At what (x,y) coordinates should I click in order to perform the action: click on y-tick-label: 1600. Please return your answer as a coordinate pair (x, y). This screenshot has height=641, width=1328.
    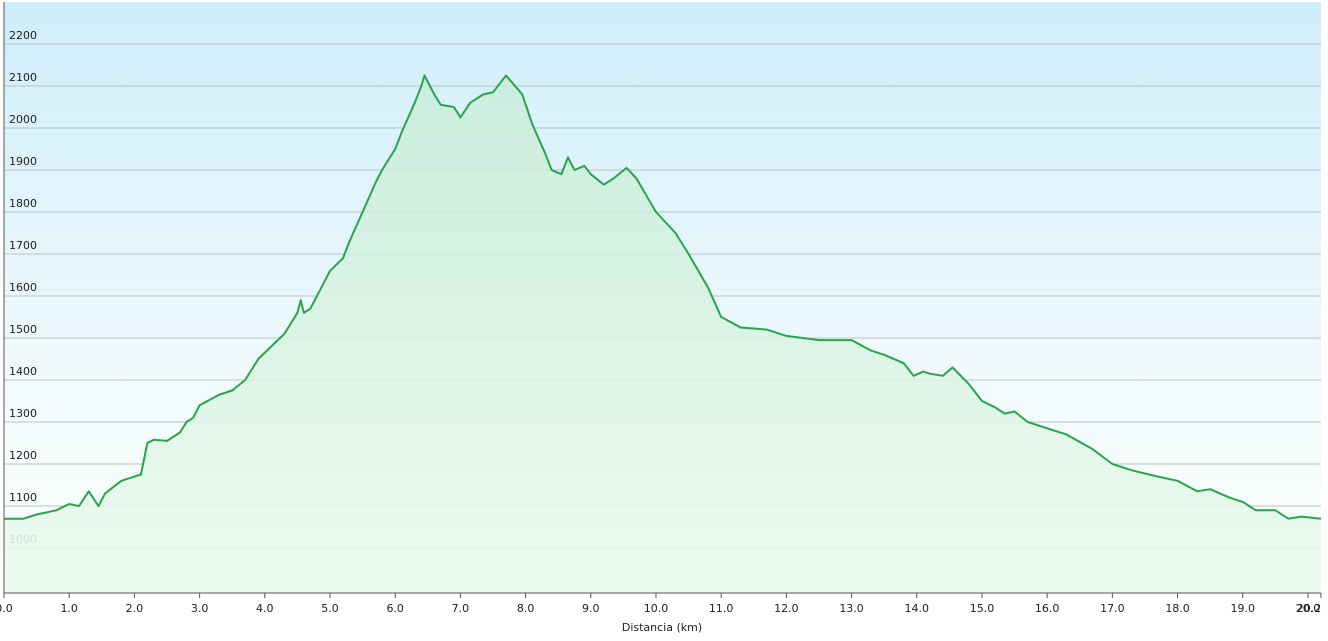
    Looking at the image, I should click on (23, 287).